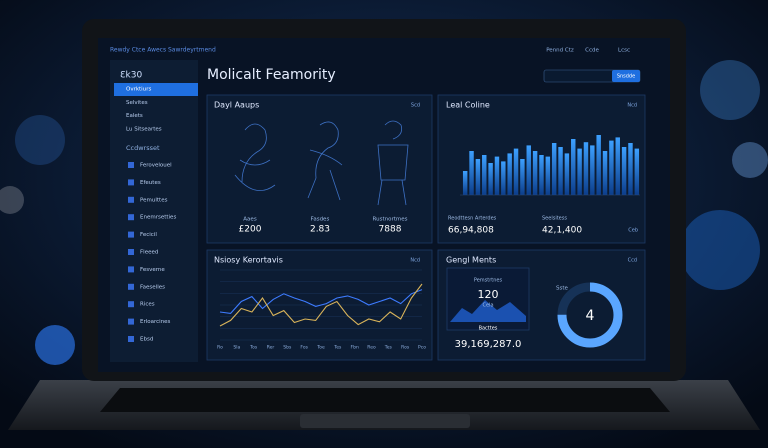 The image size is (768, 448). I want to click on panel-title: Gengl Ments, so click(471, 260).